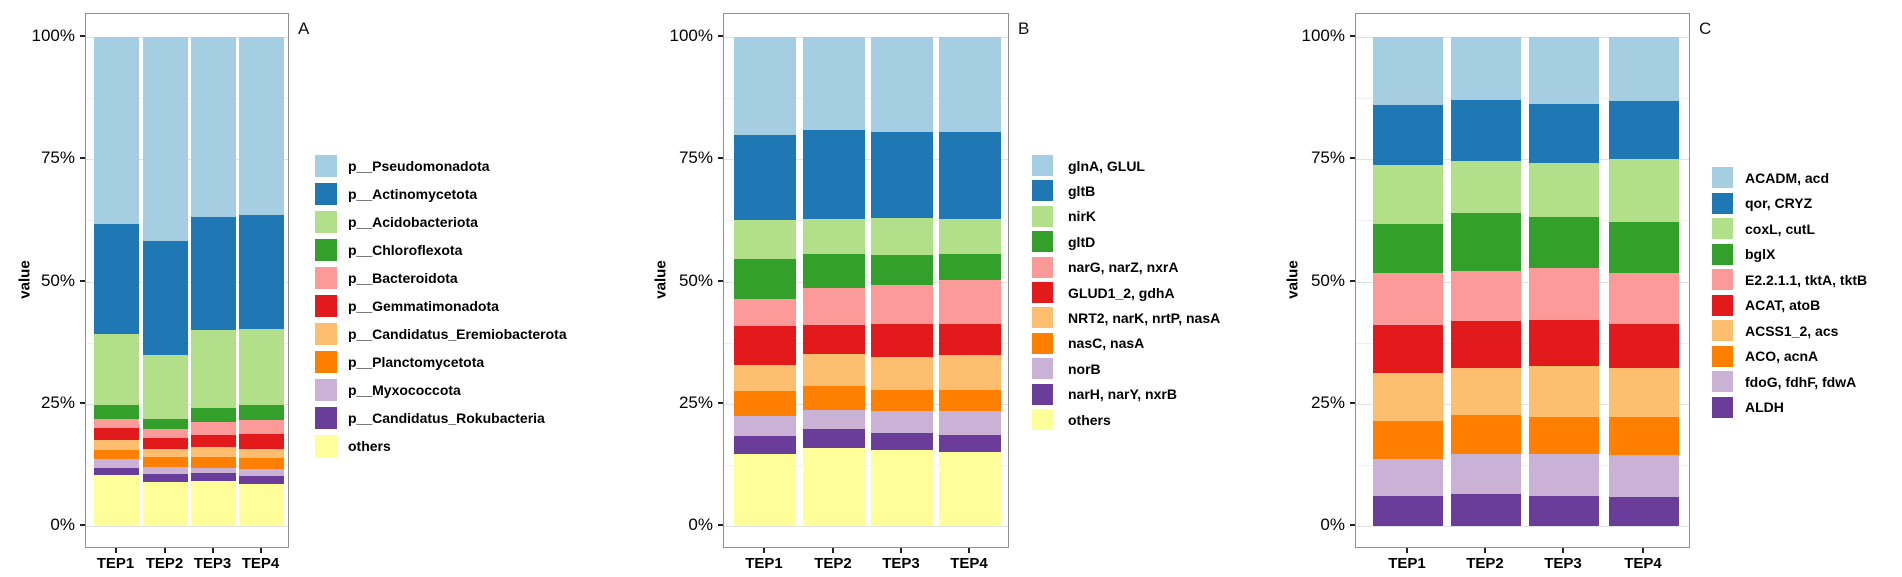 This screenshot has width=1902, height=577. I want to click on legend-item: p__Candidatus_Rokubacteria, so click(430, 418).